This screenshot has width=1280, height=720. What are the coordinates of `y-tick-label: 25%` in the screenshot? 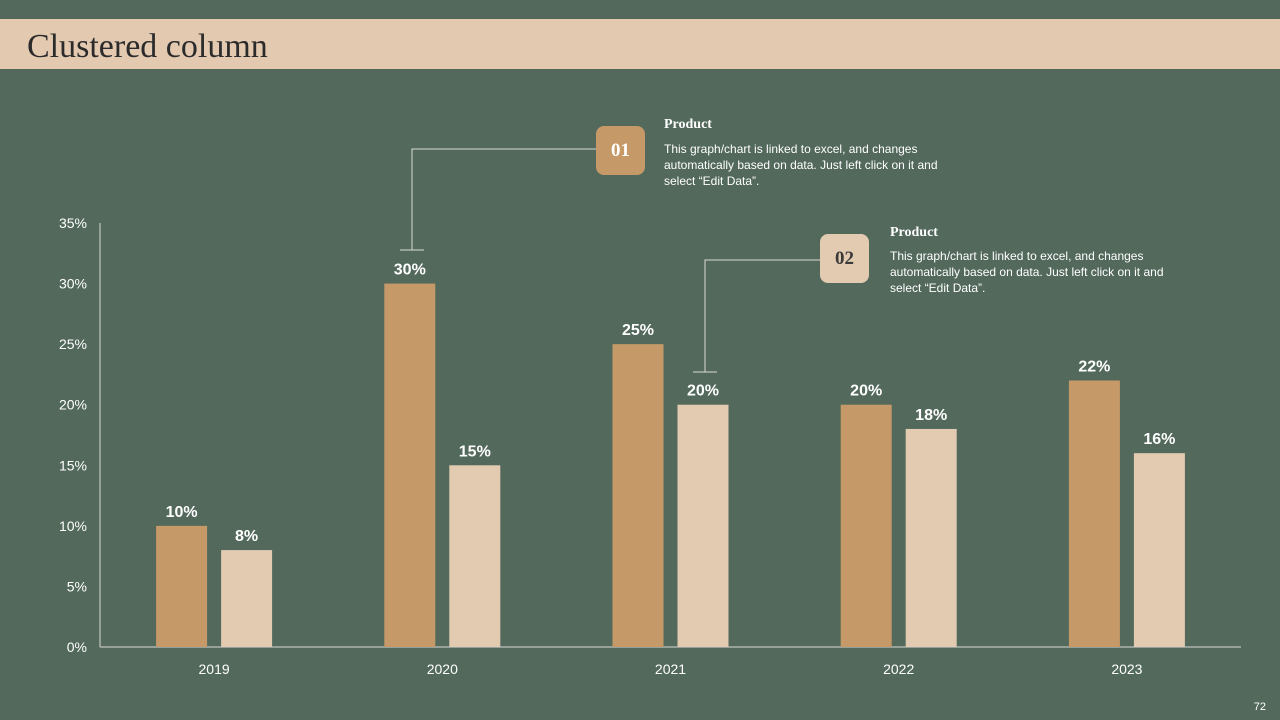 It's located at (73, 344).